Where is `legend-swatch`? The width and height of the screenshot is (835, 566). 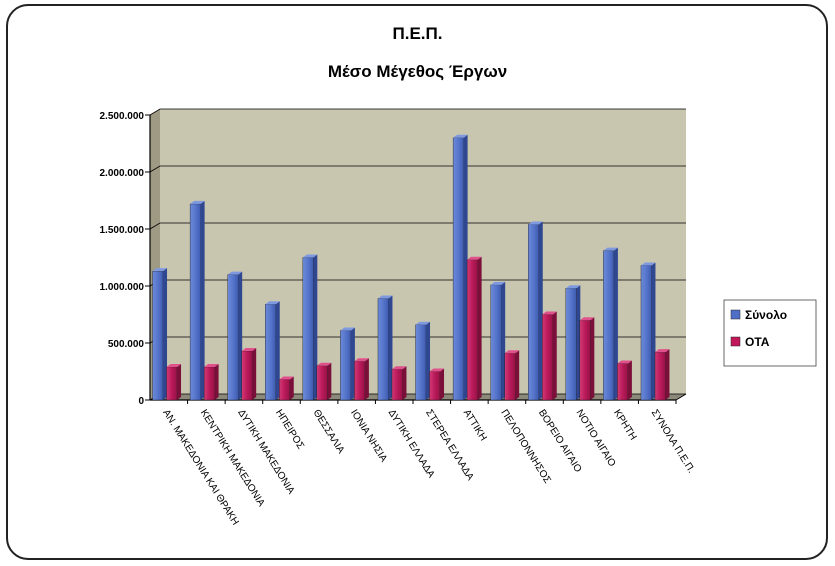
legend-swatch is located at coordinates (735, 314).